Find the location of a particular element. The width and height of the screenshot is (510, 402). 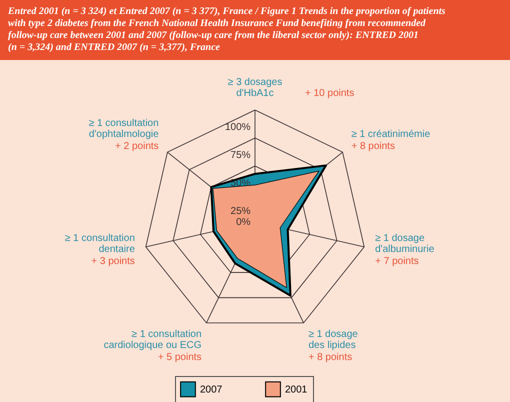

text: + 3 points is located at coordinates (113, 261).